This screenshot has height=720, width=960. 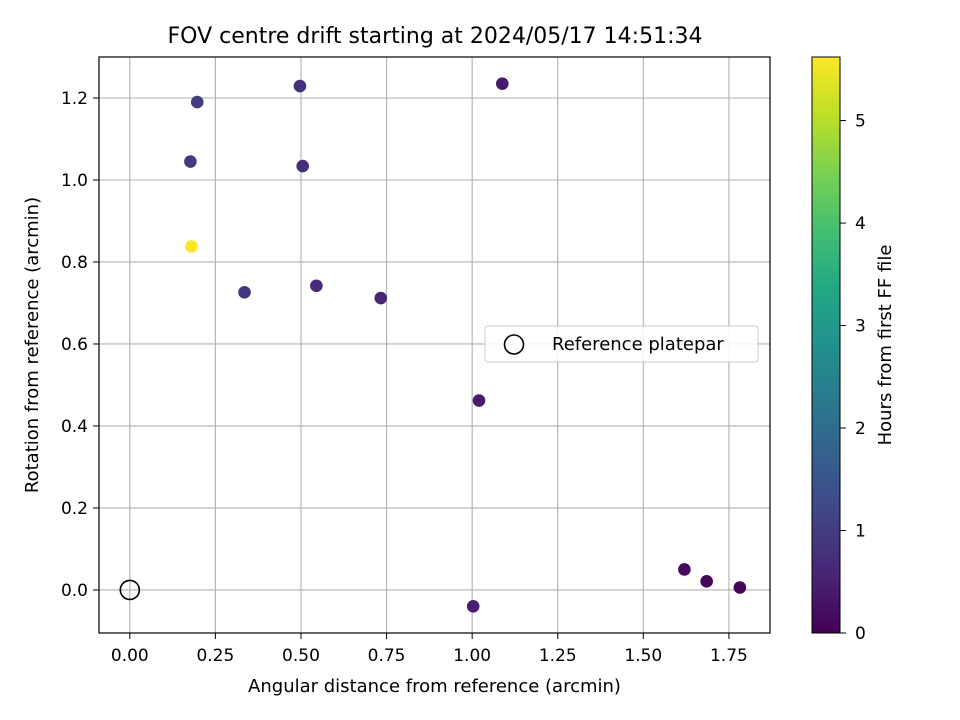 I want to click on colorbar: 0 1 2 3 4 5 Hours from first FF file, so click(x=853, y=350).